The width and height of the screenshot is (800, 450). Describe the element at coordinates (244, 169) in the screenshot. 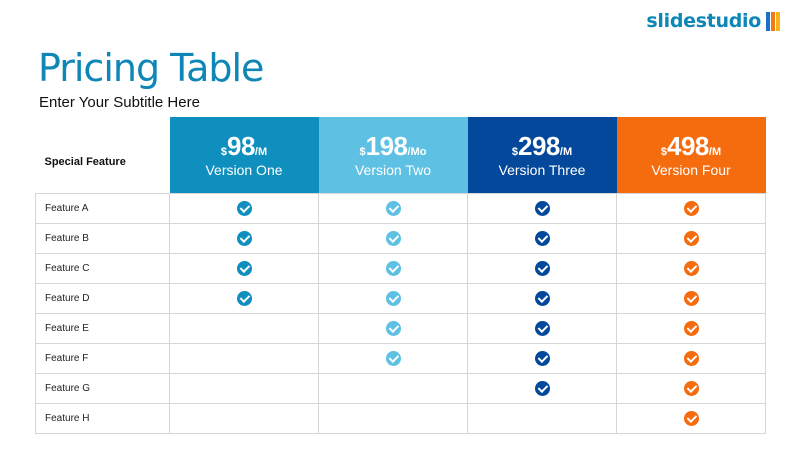

I see `plan-name: Version One` at that location.